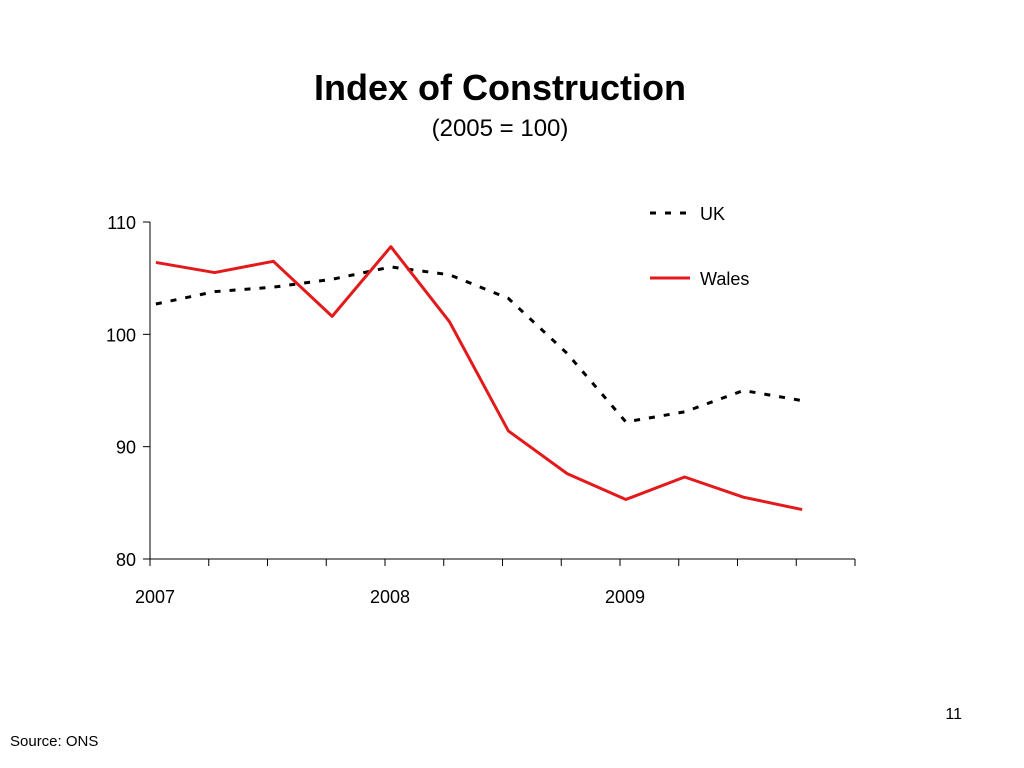 This screenshot has width=1024, height=768. What do you see at coordinates (724, 279) in the screenshot?
I see `legend-label-wales: Wales` at bounding box center [724, 279].